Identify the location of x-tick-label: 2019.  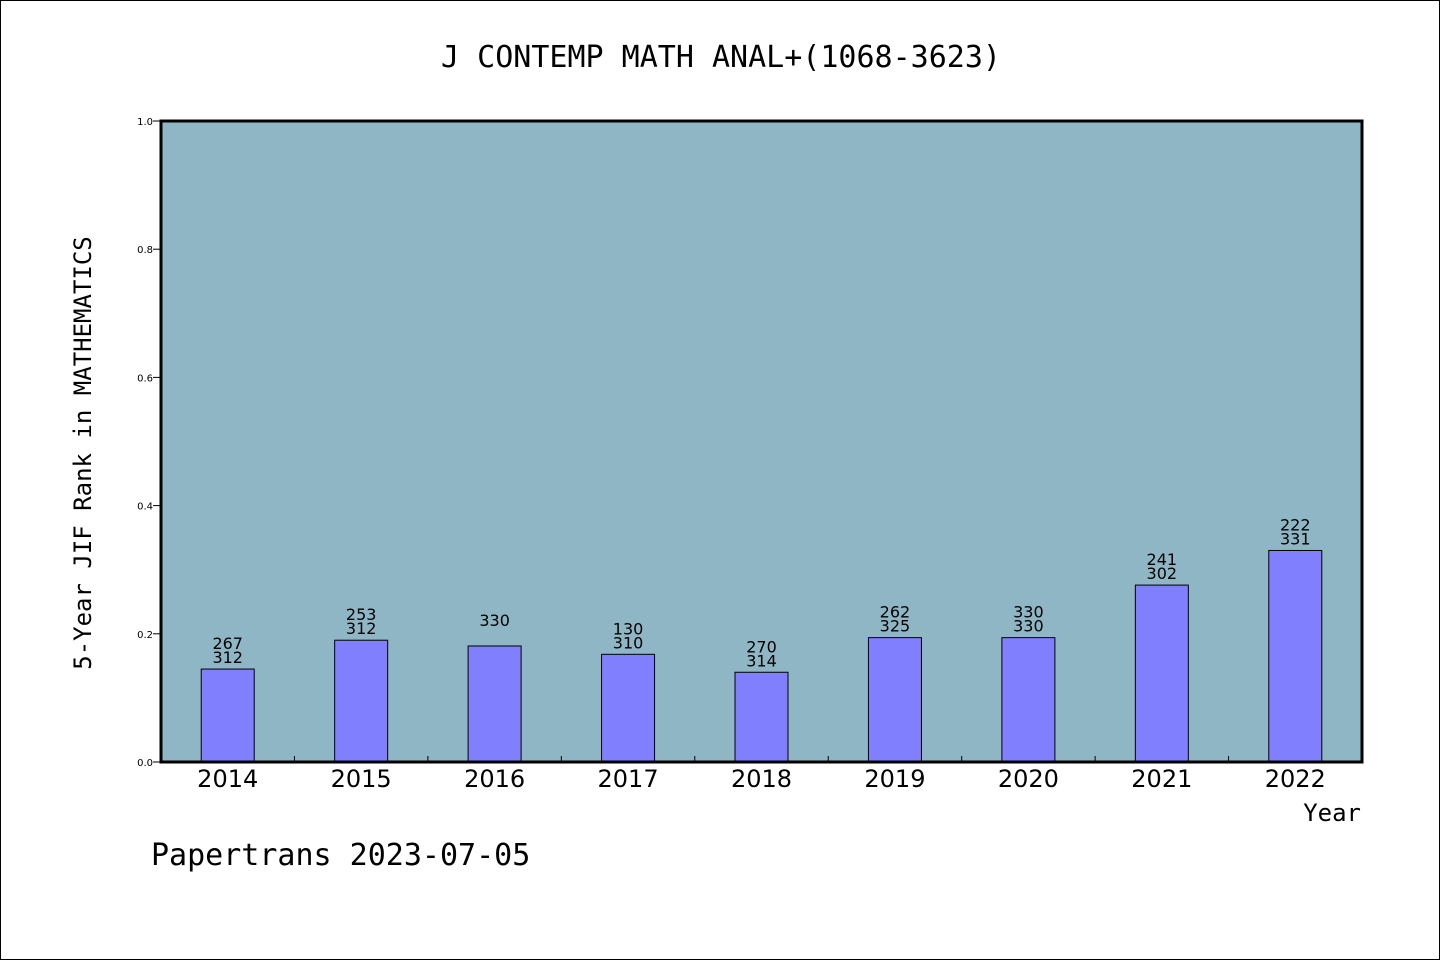
(894, 779).